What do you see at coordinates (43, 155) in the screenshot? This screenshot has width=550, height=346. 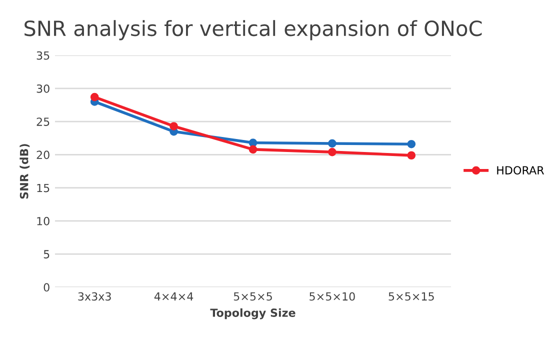 I see `y-tick-label: 20` at bounding box center [43, 155].